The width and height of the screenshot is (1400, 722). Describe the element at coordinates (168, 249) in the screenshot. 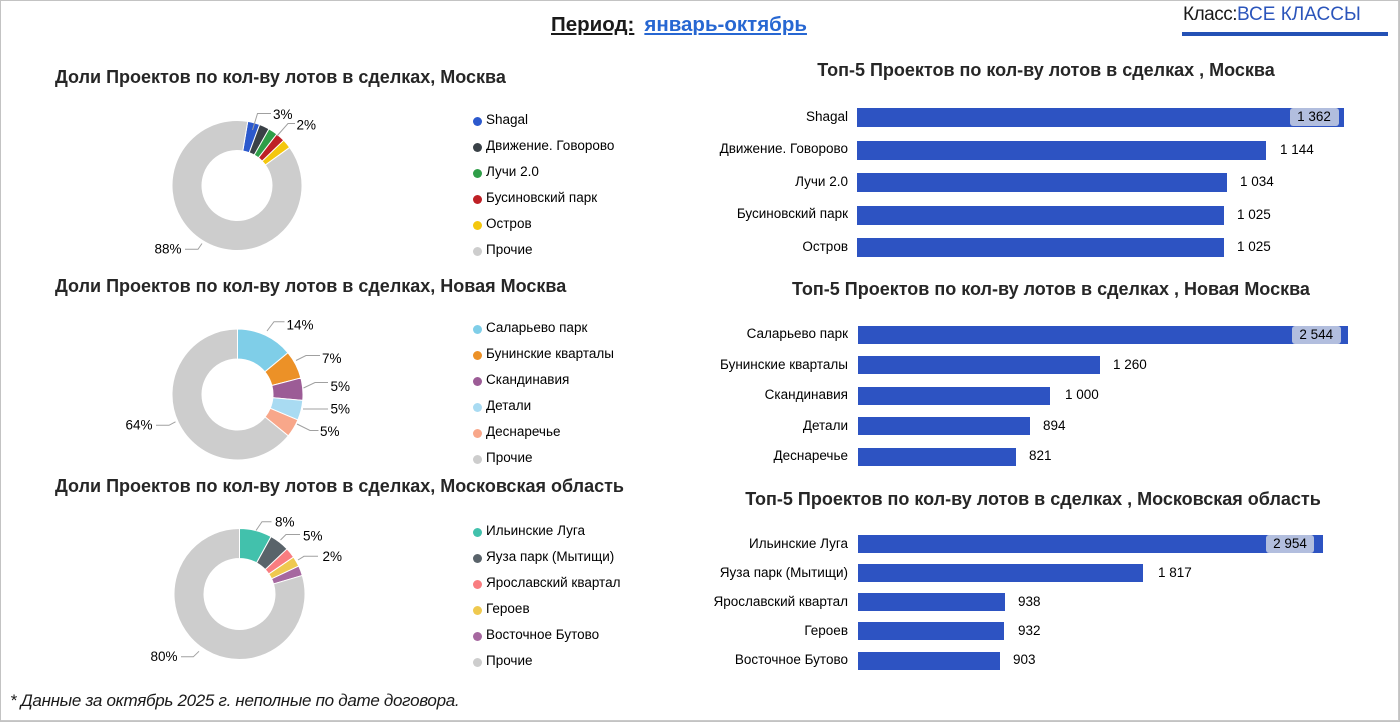

I see `svg-text: 88%` at that location.